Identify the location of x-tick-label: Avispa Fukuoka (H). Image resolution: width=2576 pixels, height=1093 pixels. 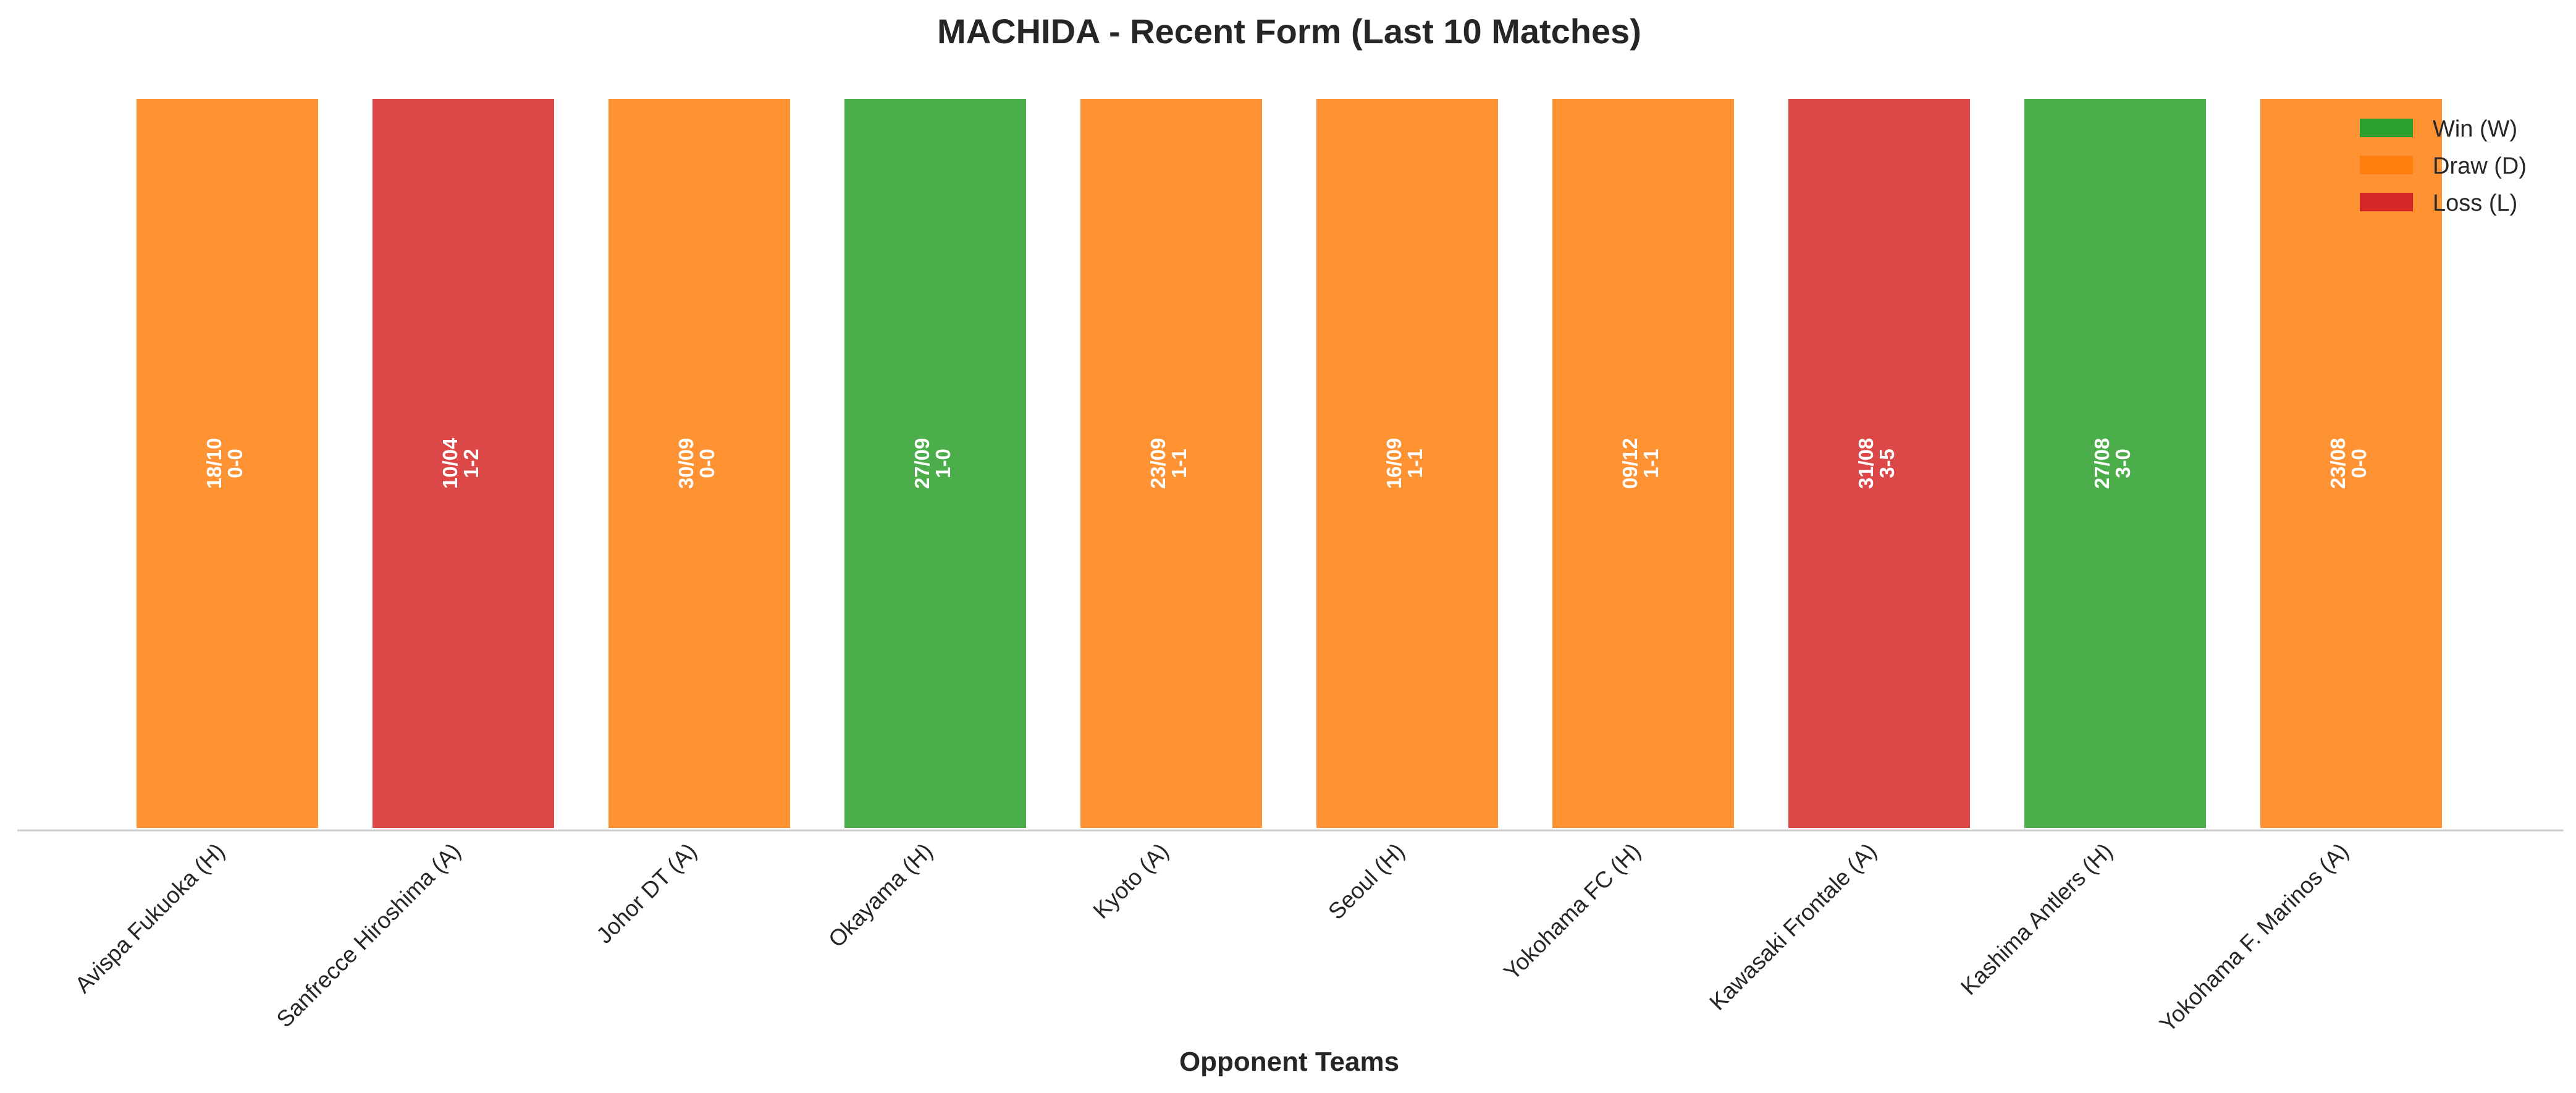
(149, 918).